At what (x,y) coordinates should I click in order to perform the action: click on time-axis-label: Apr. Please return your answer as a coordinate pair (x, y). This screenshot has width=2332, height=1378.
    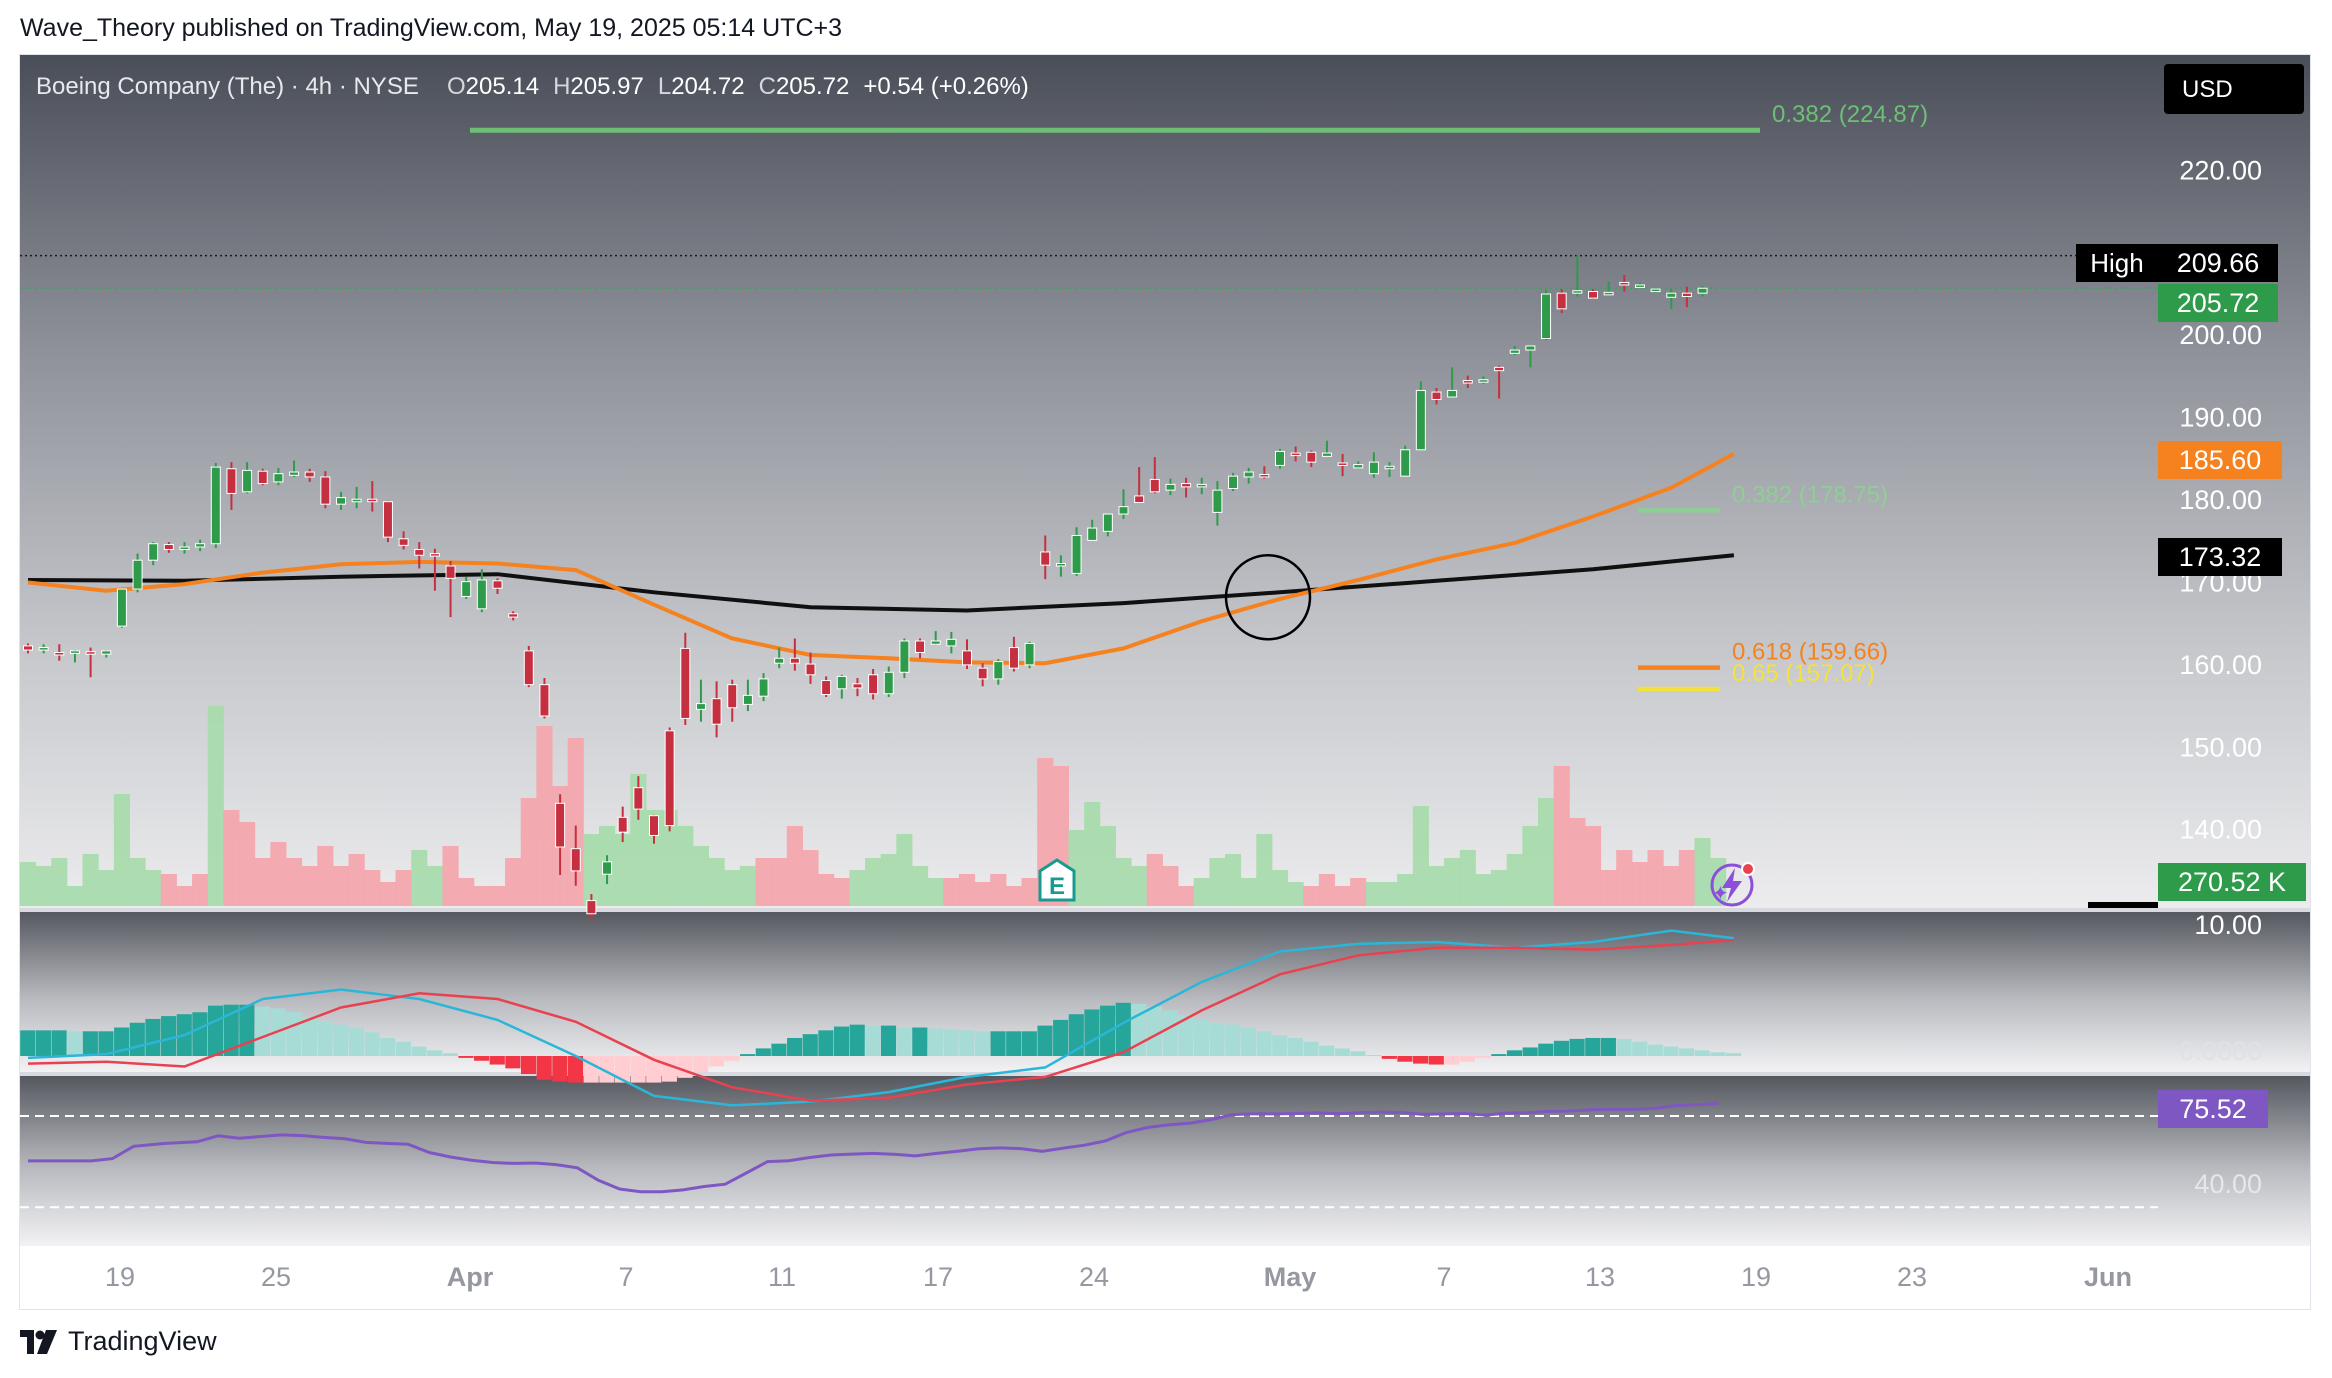
    Looking at the image, I should click on (470, 1277).